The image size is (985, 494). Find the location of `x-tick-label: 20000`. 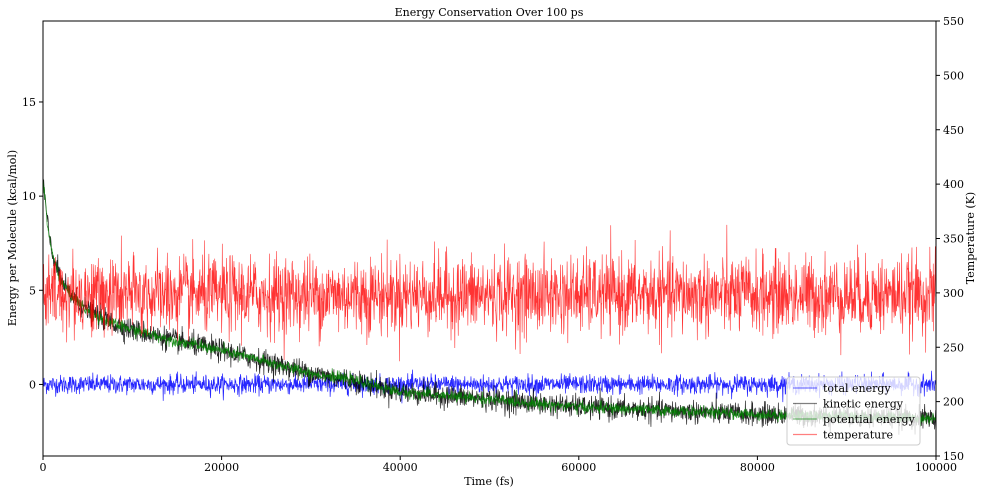

x-tick-label: 20000 is located at coordinates (221, 467).